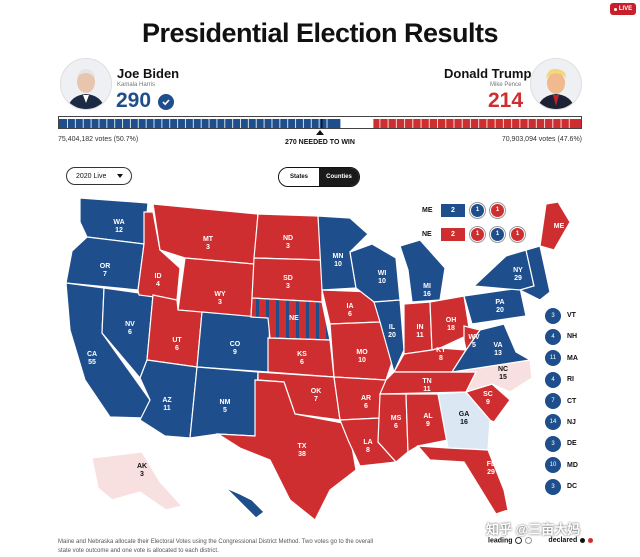 This screenshot has height=557, width=640. Describe the element at coordinates (615, 9) in the screenshot. I see `live-dot-icon` at that location.